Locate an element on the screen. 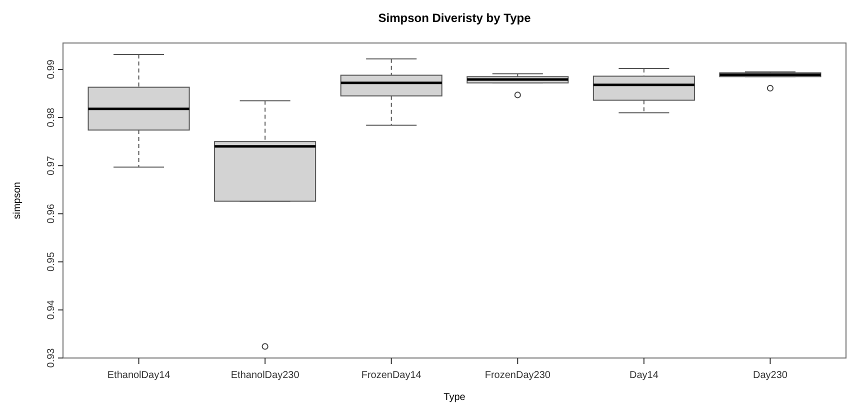  y-tick-label: 0.95 is located at coordinates (51, 262).